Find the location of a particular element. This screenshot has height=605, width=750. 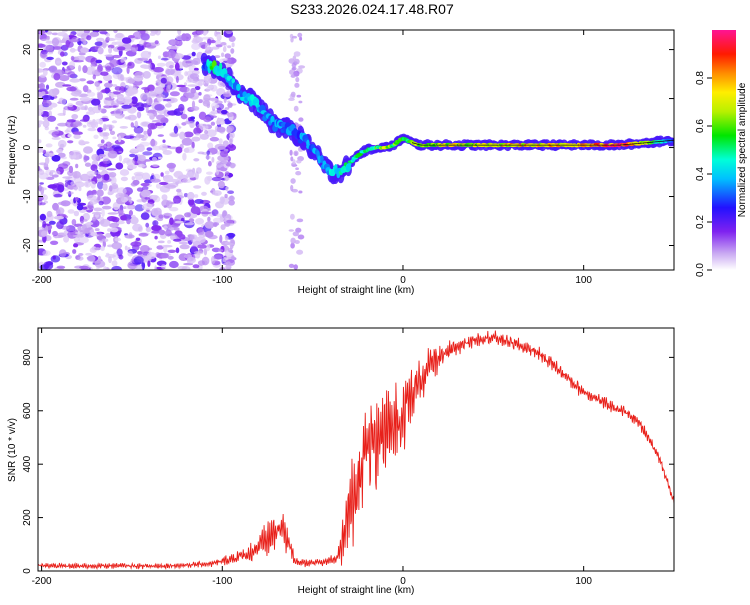

spectrogram-y-label: Frequency (Hz) is located at coordinates (12, 150).